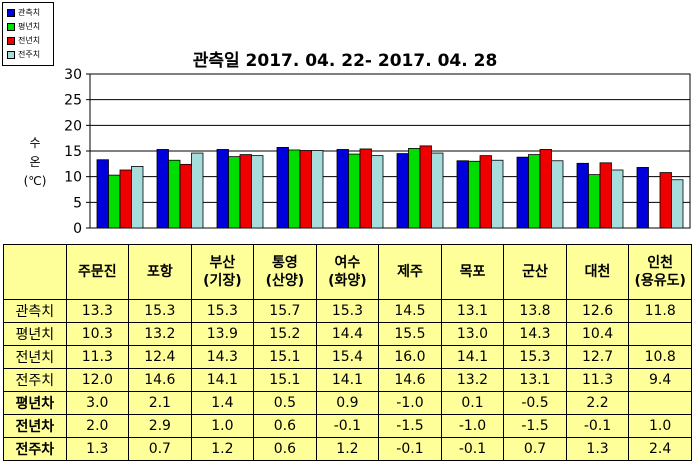 Image resolution: width=696 pixels, height=466 pixels. Describe the element at coordinates (35, 403) in the screenshot. I see `table-row-label: 평년차` at that location.